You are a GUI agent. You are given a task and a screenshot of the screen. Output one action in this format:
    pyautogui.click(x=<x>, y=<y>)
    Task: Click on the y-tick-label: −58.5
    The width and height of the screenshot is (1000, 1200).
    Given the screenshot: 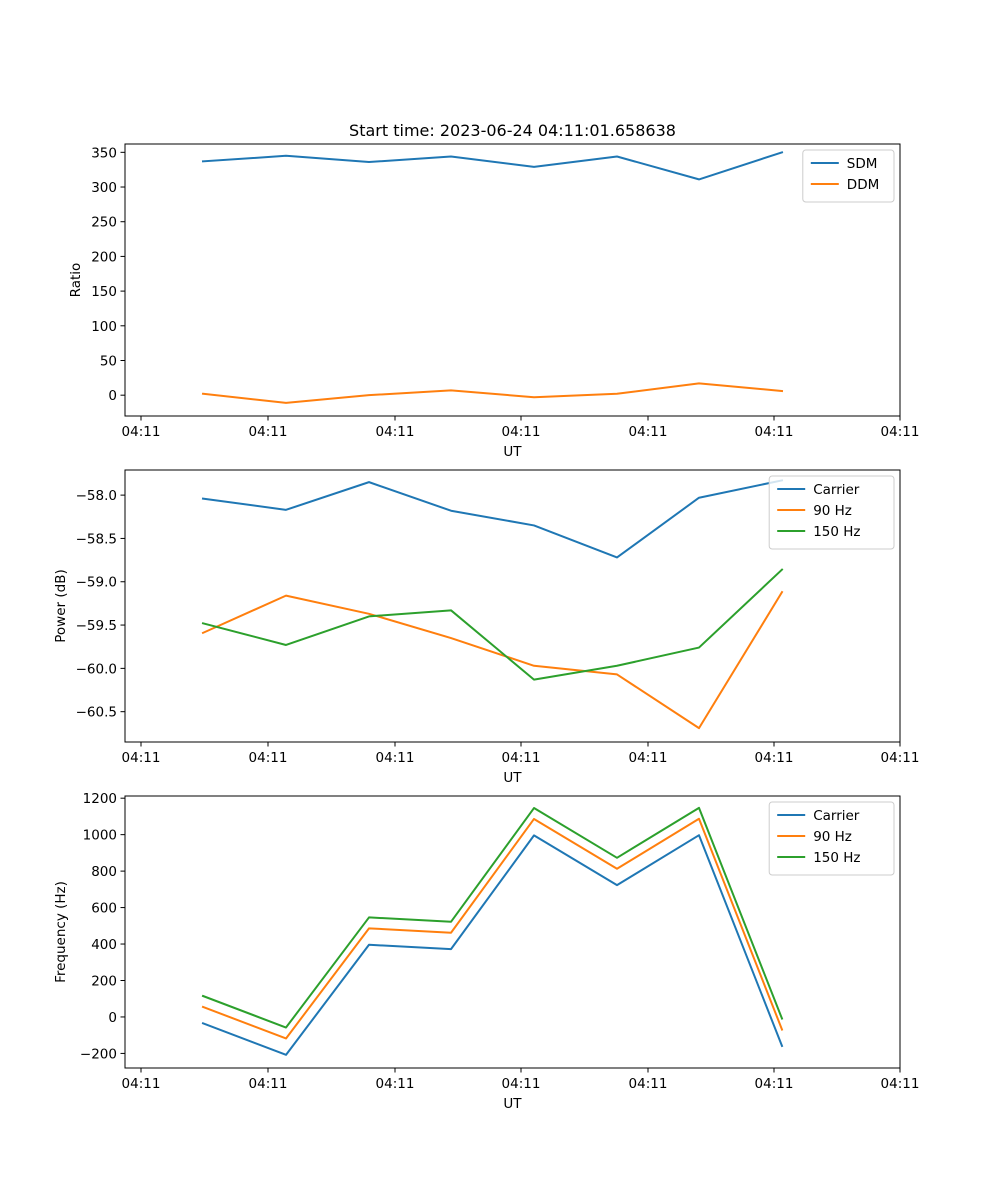 What is the action you would take?
    pyautogui.click(x=96, y=539)
    